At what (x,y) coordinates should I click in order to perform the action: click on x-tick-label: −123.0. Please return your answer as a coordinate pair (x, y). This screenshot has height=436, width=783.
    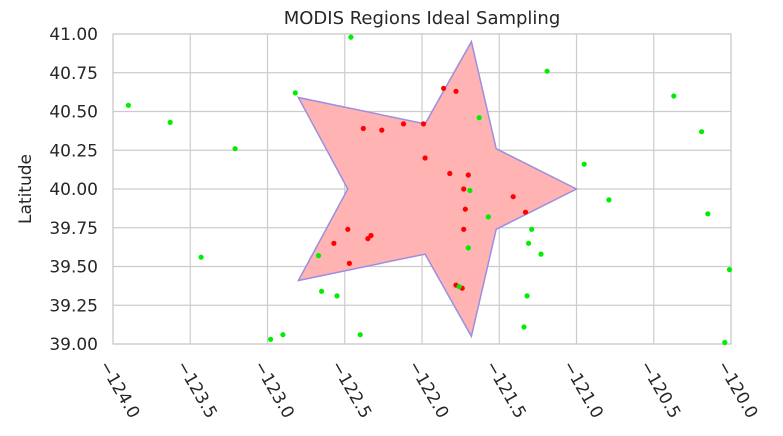
    Looking at the image, I should click on (273, 390).